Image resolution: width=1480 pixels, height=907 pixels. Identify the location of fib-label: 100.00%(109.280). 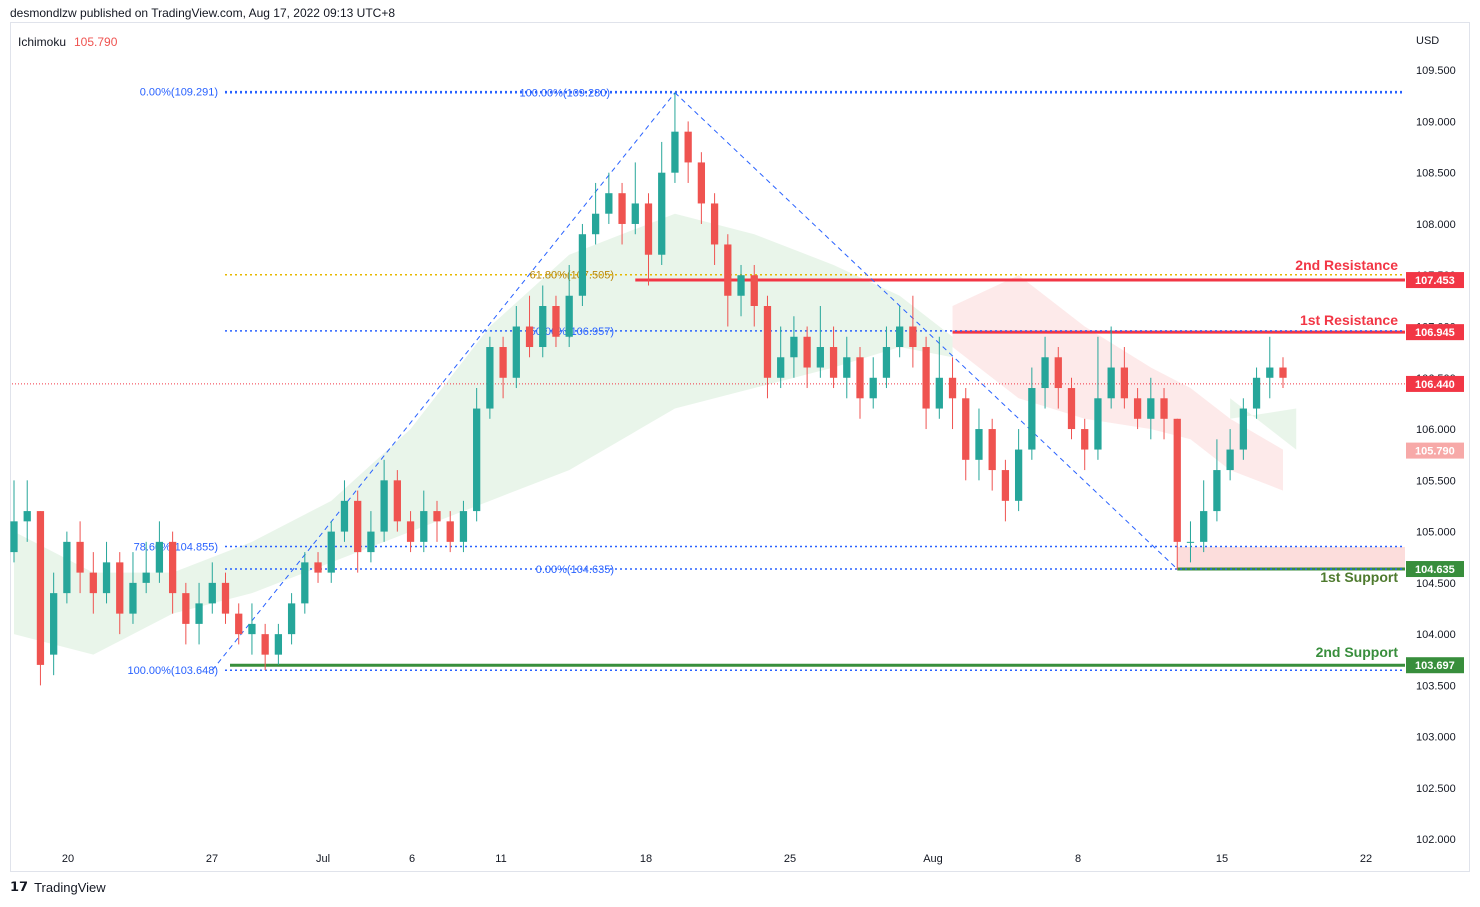
(564, 94).